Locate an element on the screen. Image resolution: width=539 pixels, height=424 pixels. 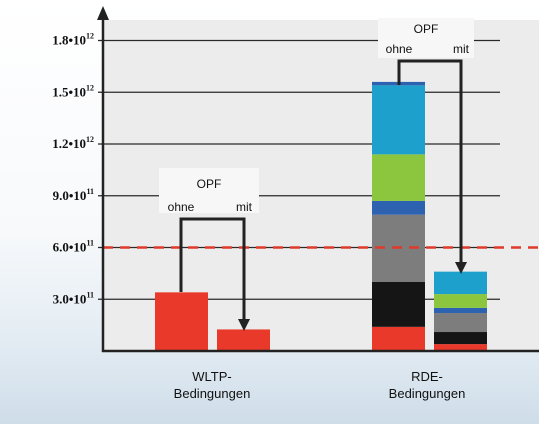
y-tick-label: 1.8•1012 is located at coordinates (73, 40).